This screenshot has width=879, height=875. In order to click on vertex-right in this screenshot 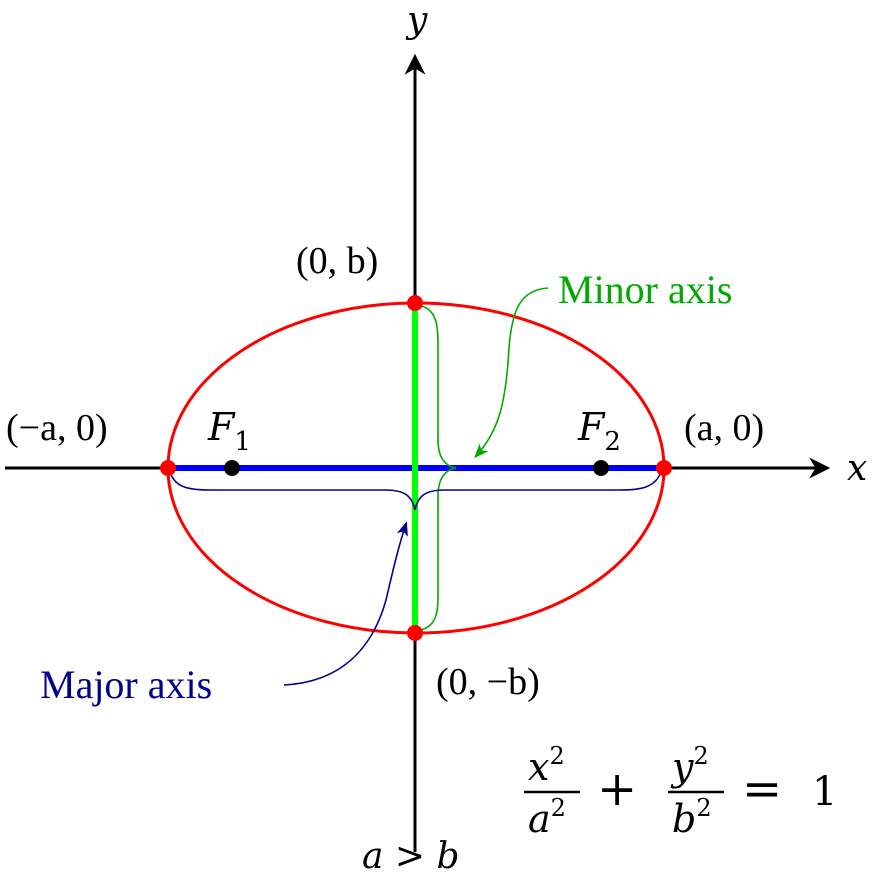, I will do `click(664, 468)`.